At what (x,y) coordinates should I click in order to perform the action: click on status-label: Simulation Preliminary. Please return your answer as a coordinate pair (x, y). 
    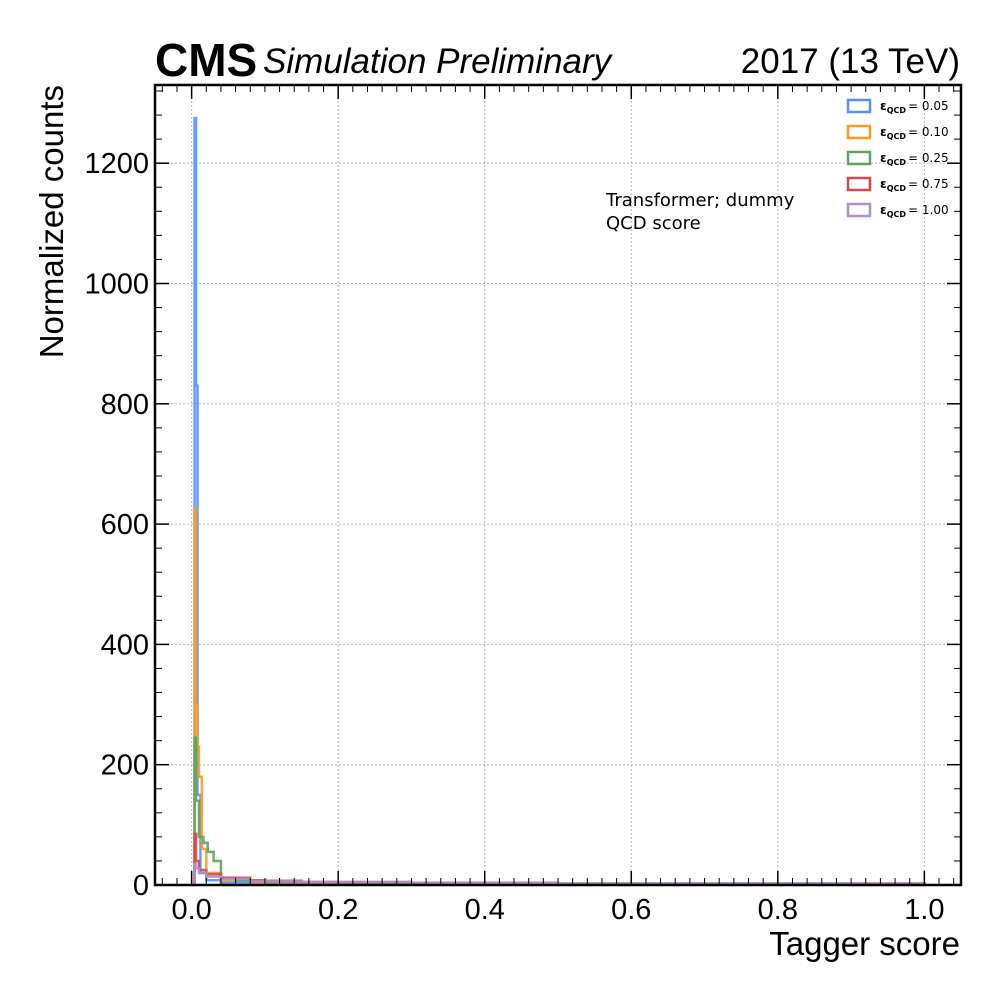
    Looking at the image, I should click on (438, 61).